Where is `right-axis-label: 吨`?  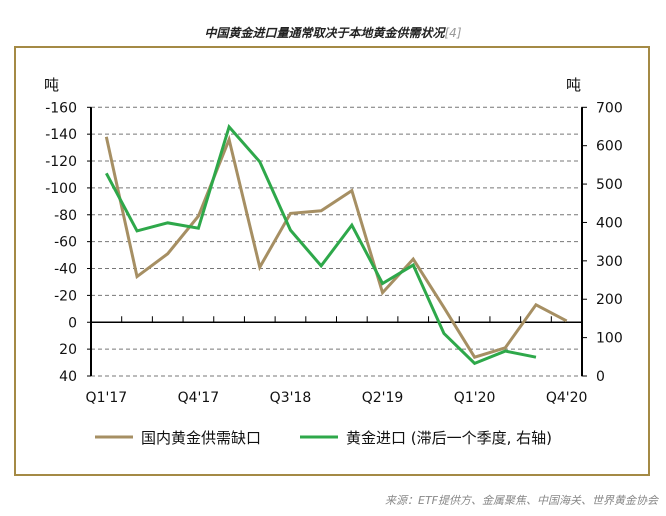
right-axis-label: 吨 is located at coordinates (573, 85).